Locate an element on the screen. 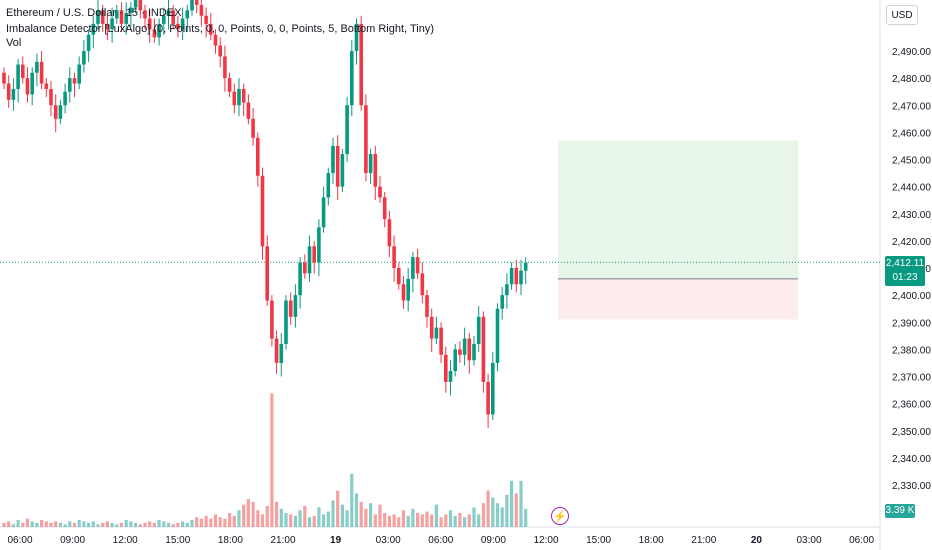 The width and height of the screenshot is (932, 550). price-tick-label: 2,460.00 is located at coordinates (911, 133).